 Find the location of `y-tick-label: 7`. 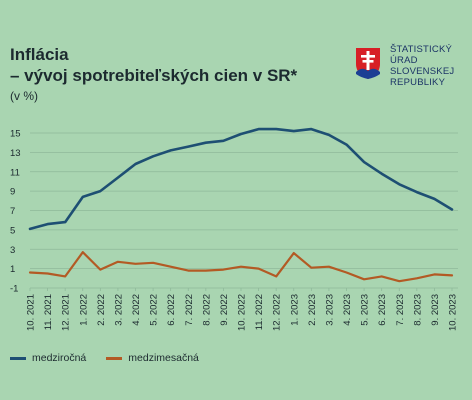

y-tick-label: 7 is located at coordinates (12, 211).